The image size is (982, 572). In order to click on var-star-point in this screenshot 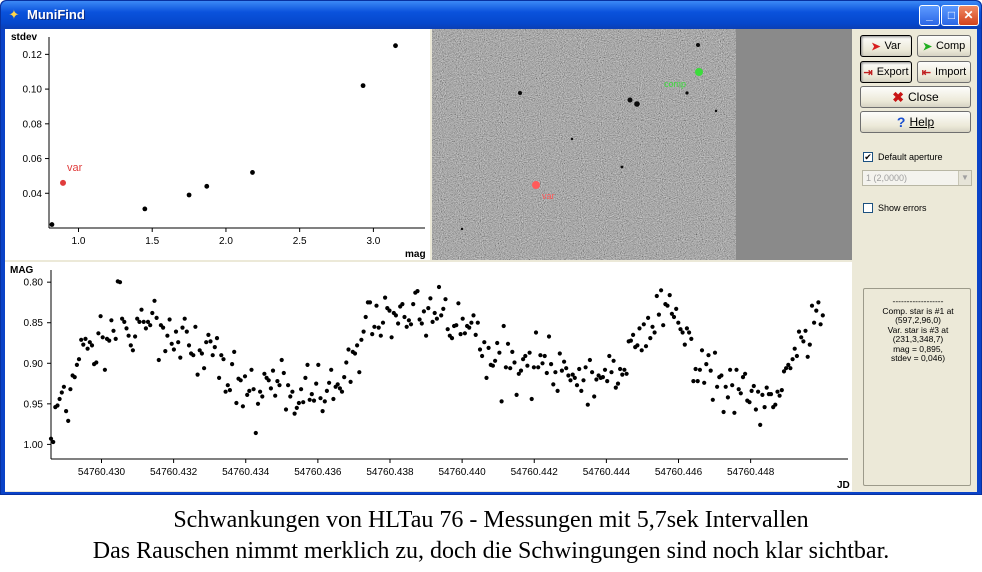, I will do `click(63, 182)`.